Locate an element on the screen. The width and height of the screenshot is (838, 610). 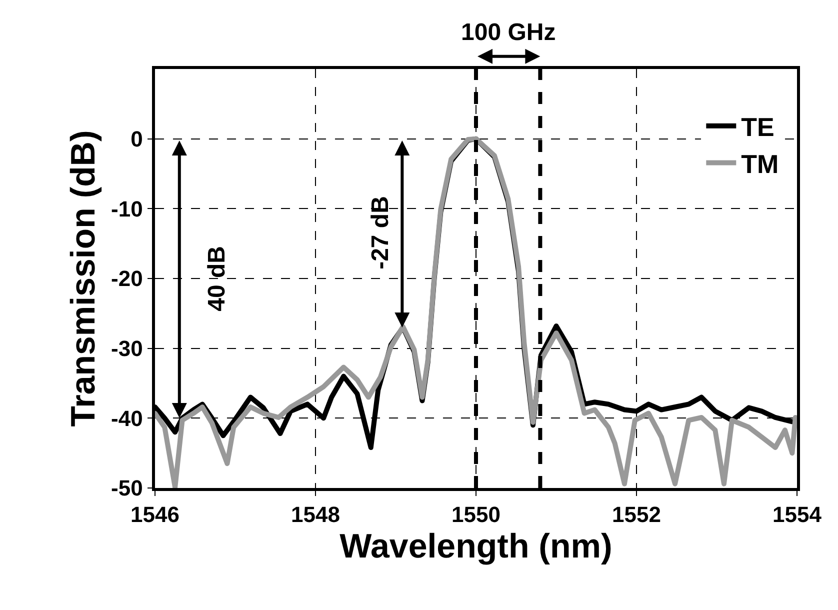
y-axis-title: Transmission (dB) is located at coordinates (83, 278).